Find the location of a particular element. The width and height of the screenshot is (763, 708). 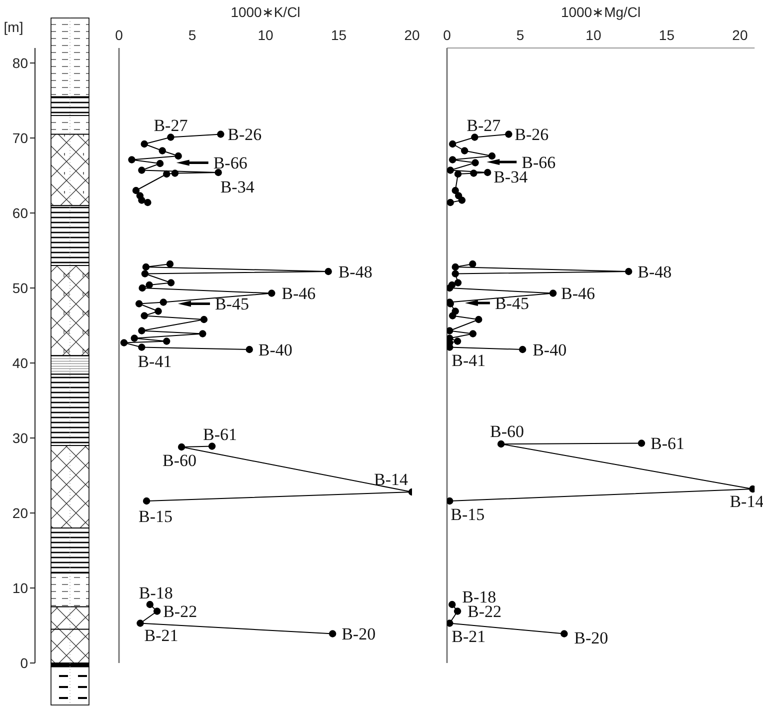

annotation: B-14 is located at coordinates (746, 501).